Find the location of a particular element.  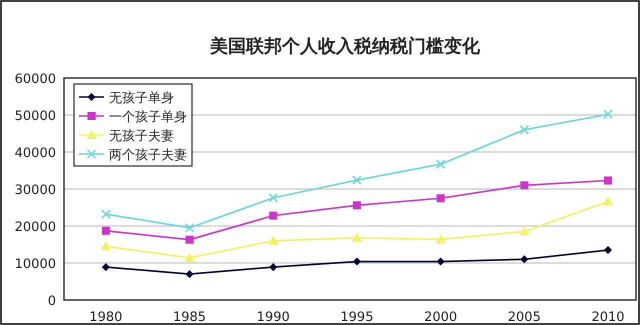

x-tick-label: 2010 is located at coordinates (608, 317).